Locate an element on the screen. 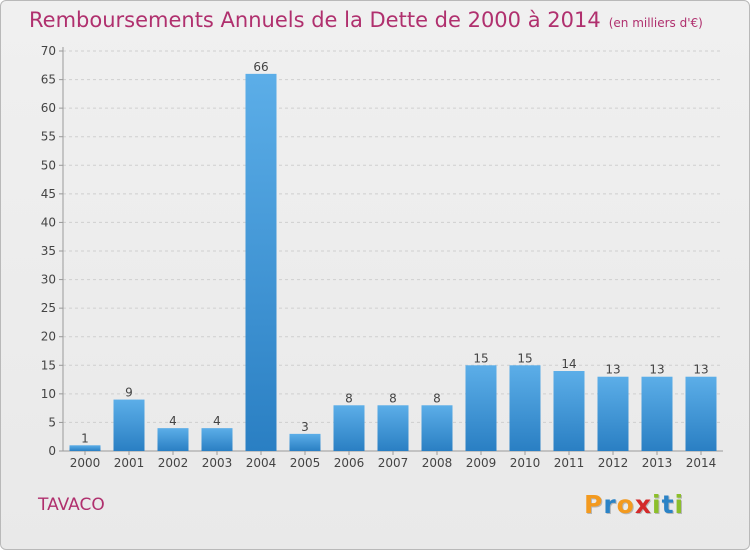  x-tick-label: 2002 is located at coordinates (173, 463).